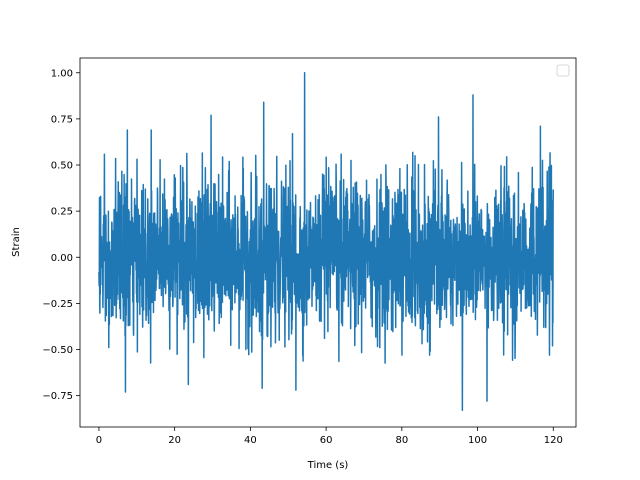 This screenshot has height=480, width=640. Describe the element at coordinates (57, 304) in the screenshot. I see `y-tick-label: −0.25` at that location.